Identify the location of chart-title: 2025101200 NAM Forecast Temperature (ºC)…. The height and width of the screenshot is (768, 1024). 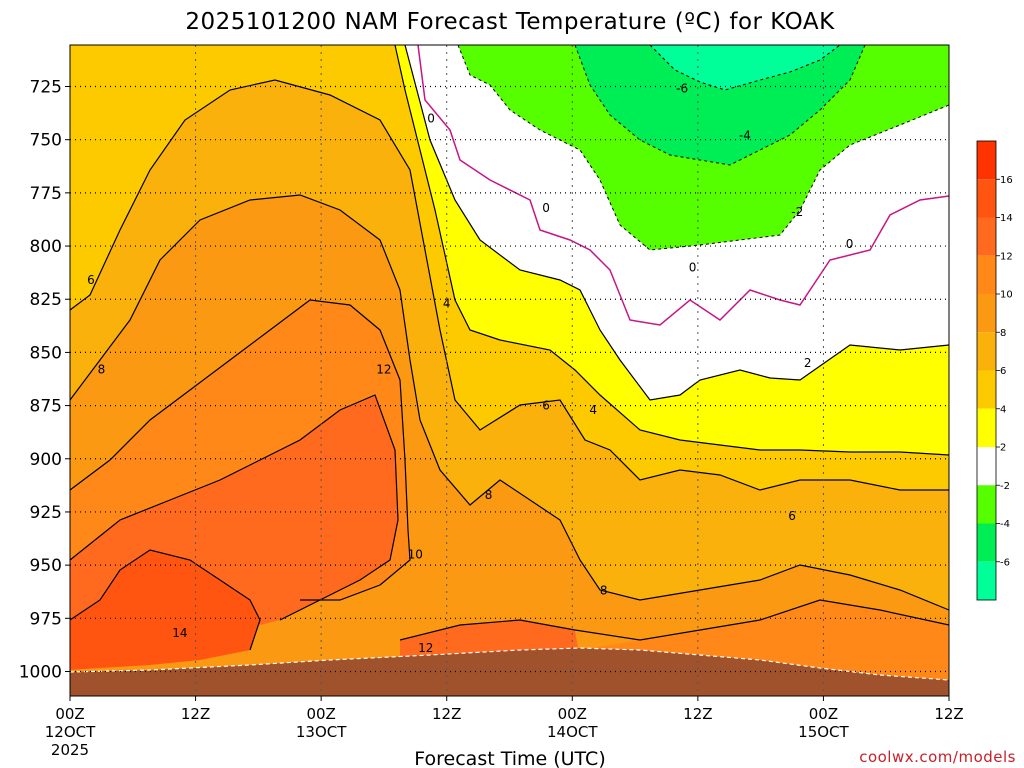
(510, 22).